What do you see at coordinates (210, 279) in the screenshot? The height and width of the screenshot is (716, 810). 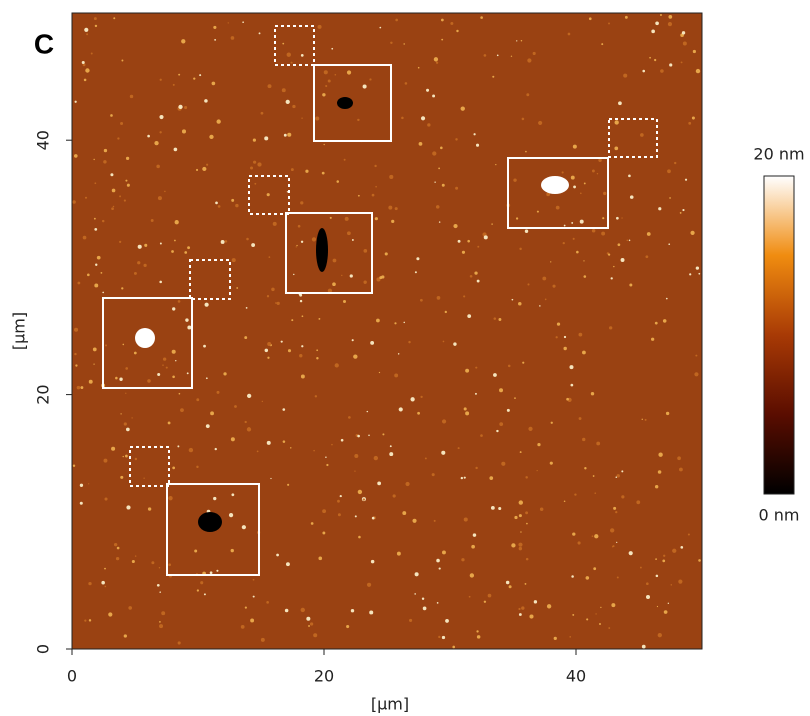 I see `dotted-box` at bounding box center [210, 279].